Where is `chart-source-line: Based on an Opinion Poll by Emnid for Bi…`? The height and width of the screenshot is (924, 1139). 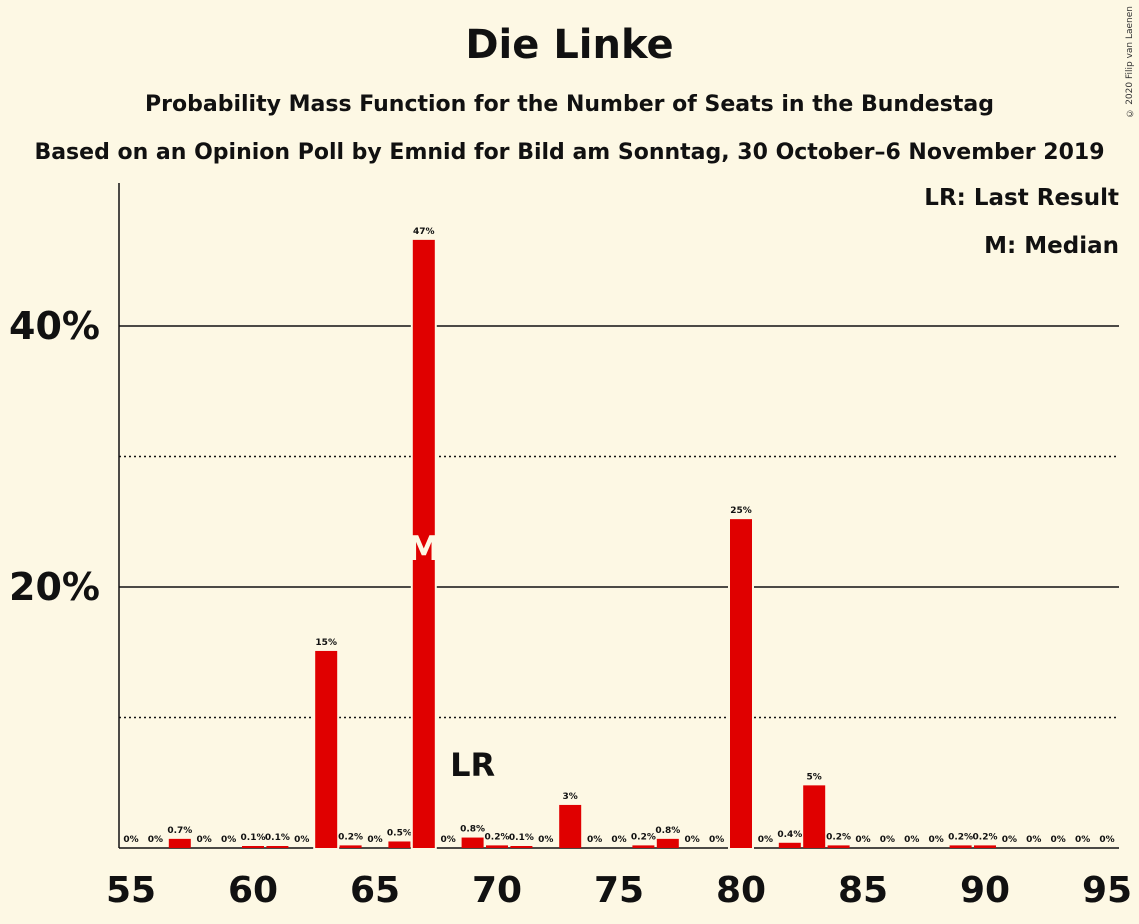
chart-source-line: Based on an Opinion Poll by Emnid for Bi… is located at coordinates (569, 152).